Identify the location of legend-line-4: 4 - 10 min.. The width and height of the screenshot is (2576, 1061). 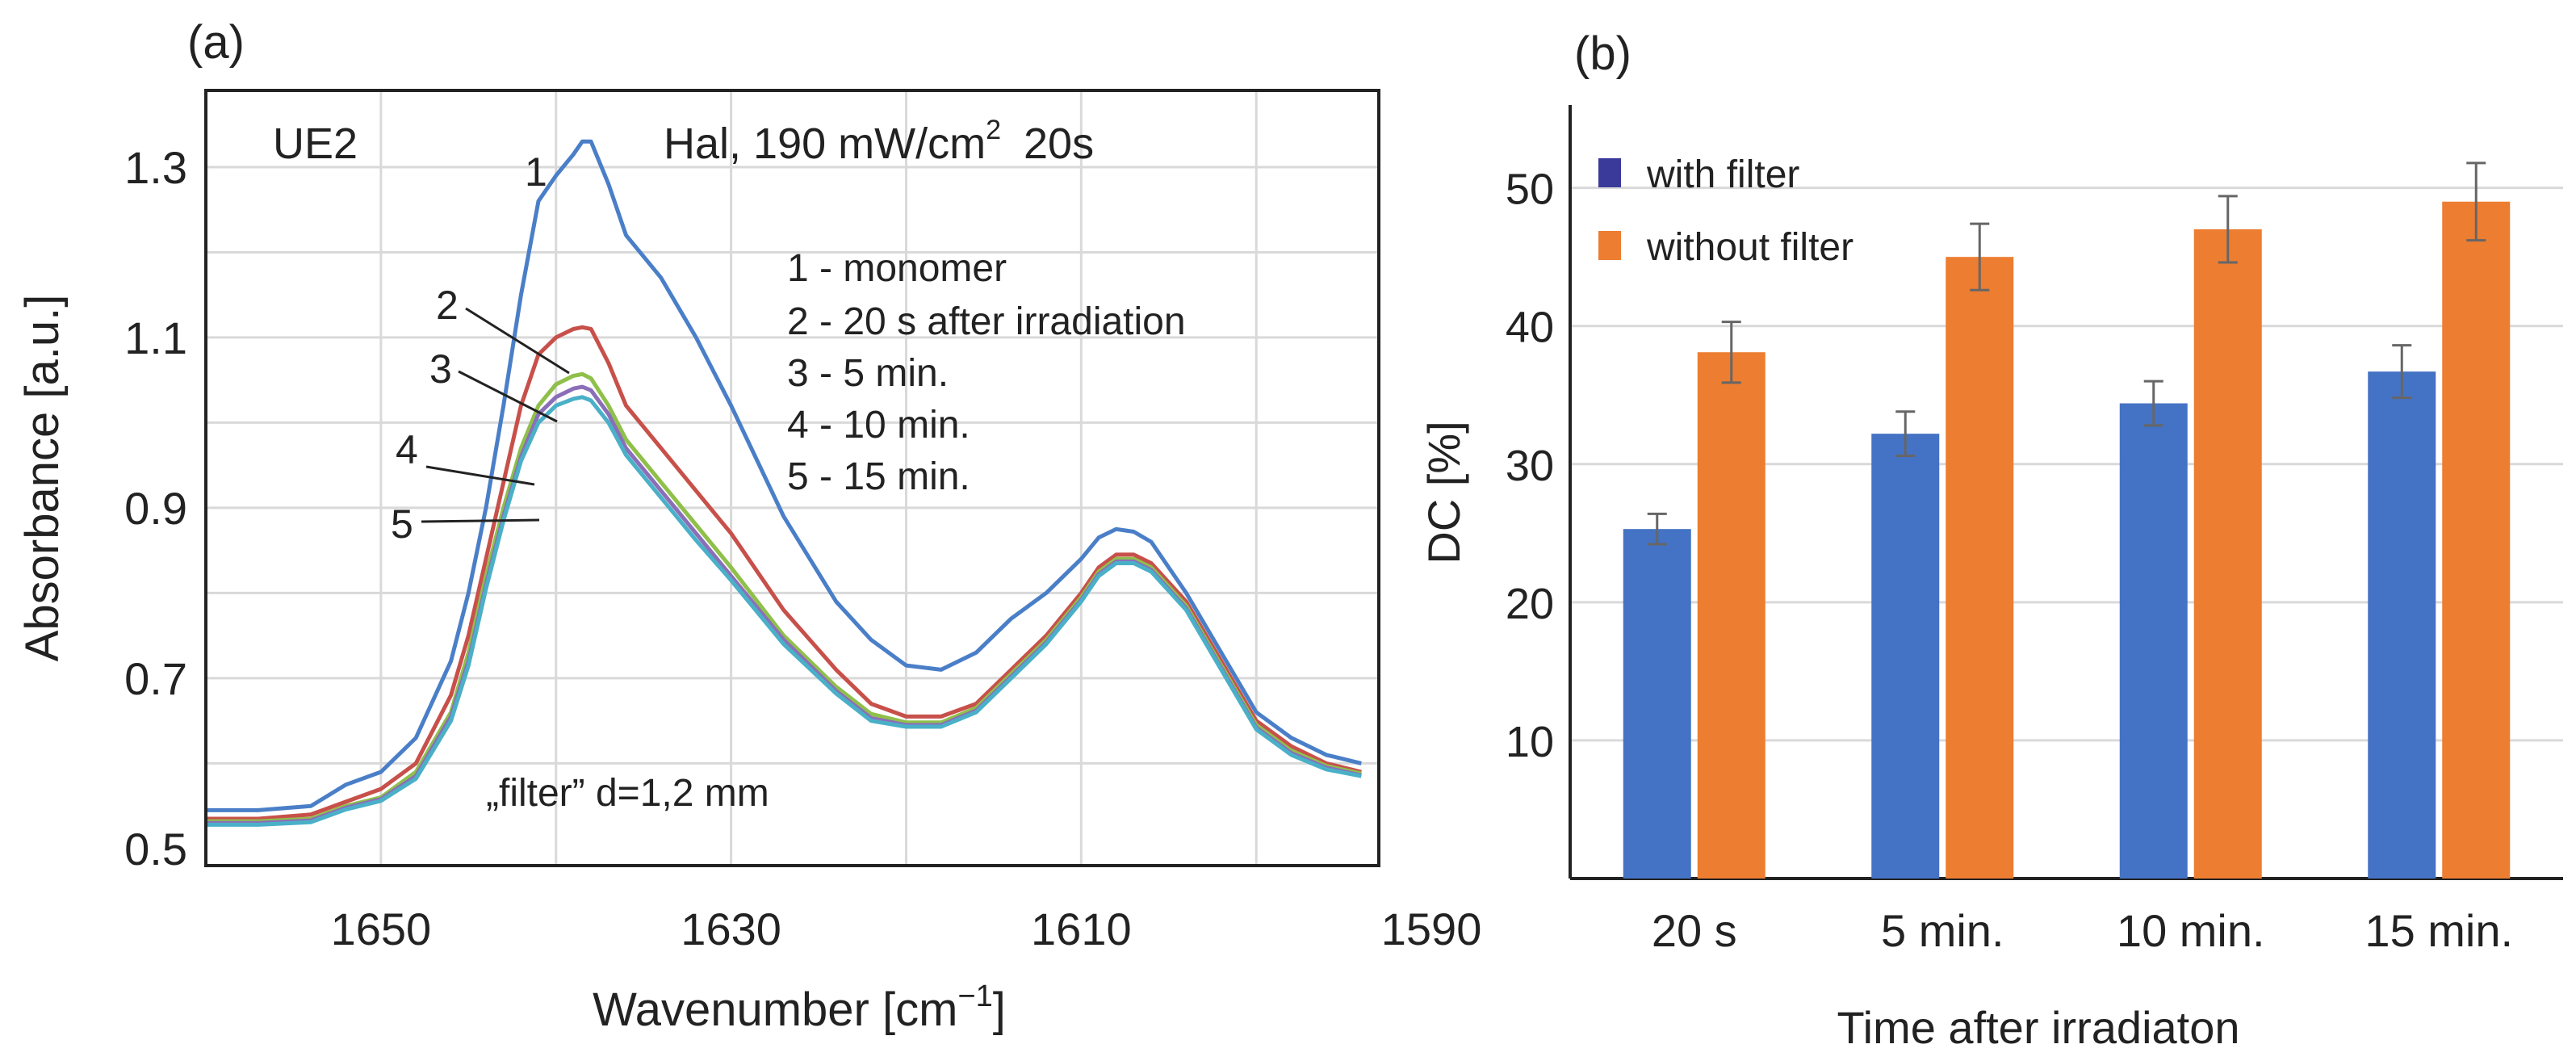
(879, 425).